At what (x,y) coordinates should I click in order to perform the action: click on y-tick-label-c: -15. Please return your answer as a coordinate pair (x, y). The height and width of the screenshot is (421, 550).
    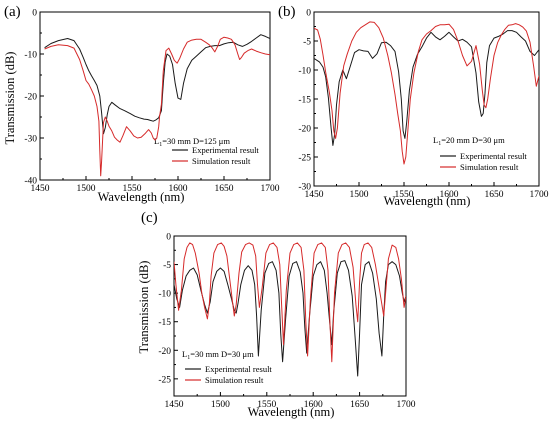
    Looking at the image, I should click on (164, 323).